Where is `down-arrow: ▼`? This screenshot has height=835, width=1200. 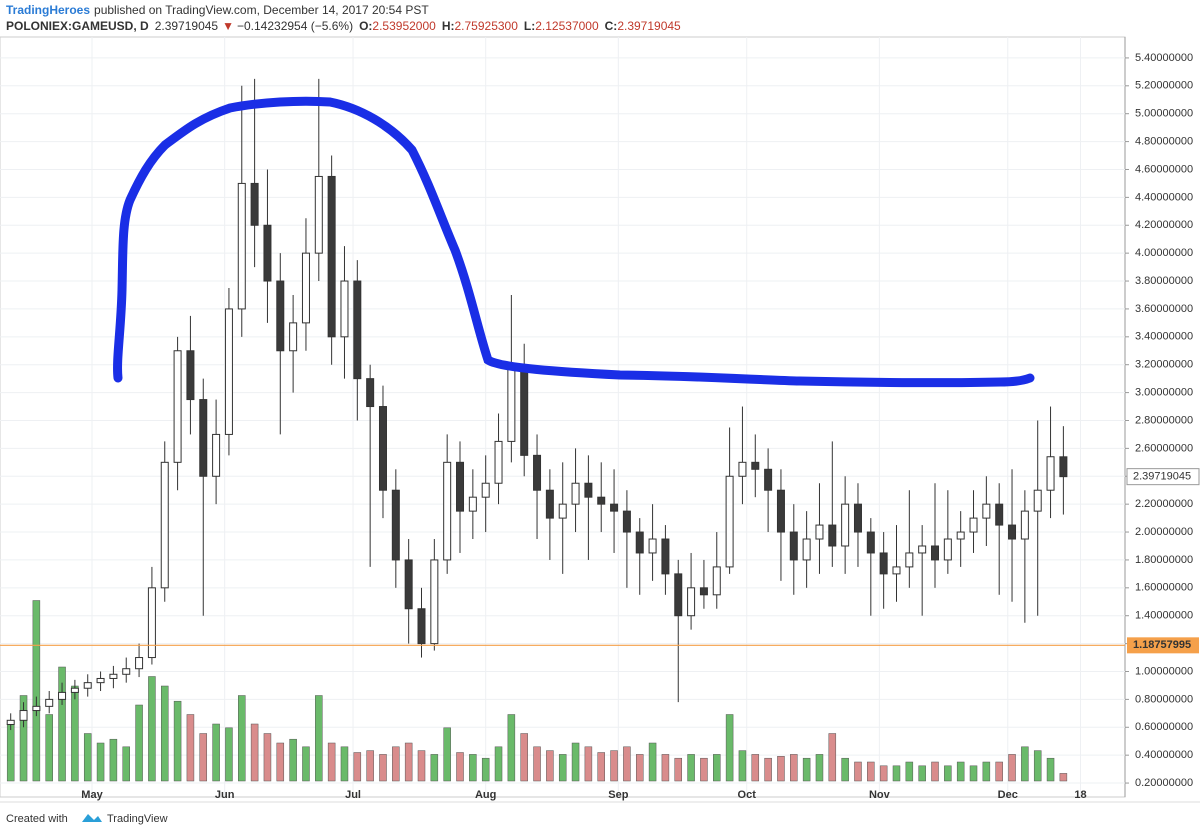 down-arrow: ▼ is located at coordinates (228, 26).